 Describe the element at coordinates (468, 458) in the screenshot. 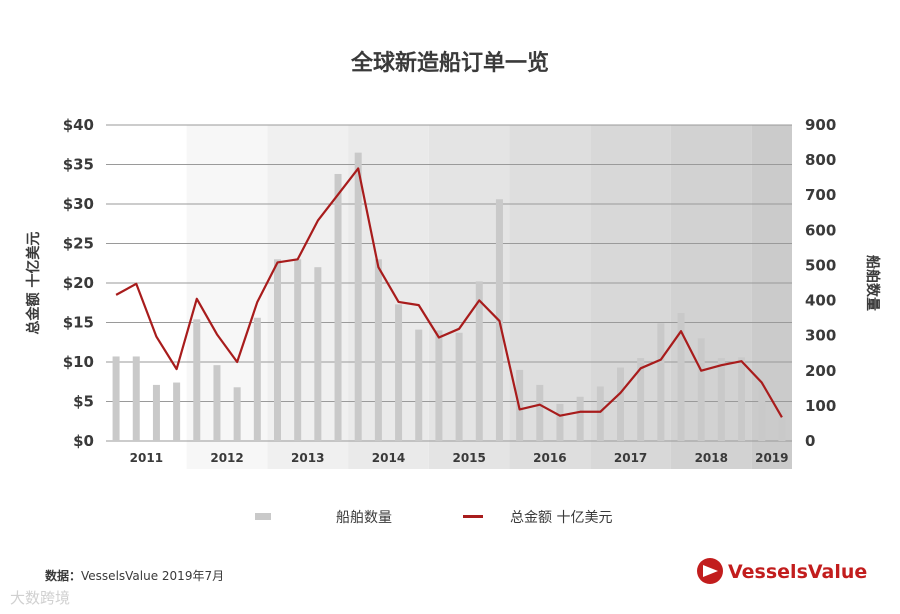

I see `x-tick-label: 2015` at that location.